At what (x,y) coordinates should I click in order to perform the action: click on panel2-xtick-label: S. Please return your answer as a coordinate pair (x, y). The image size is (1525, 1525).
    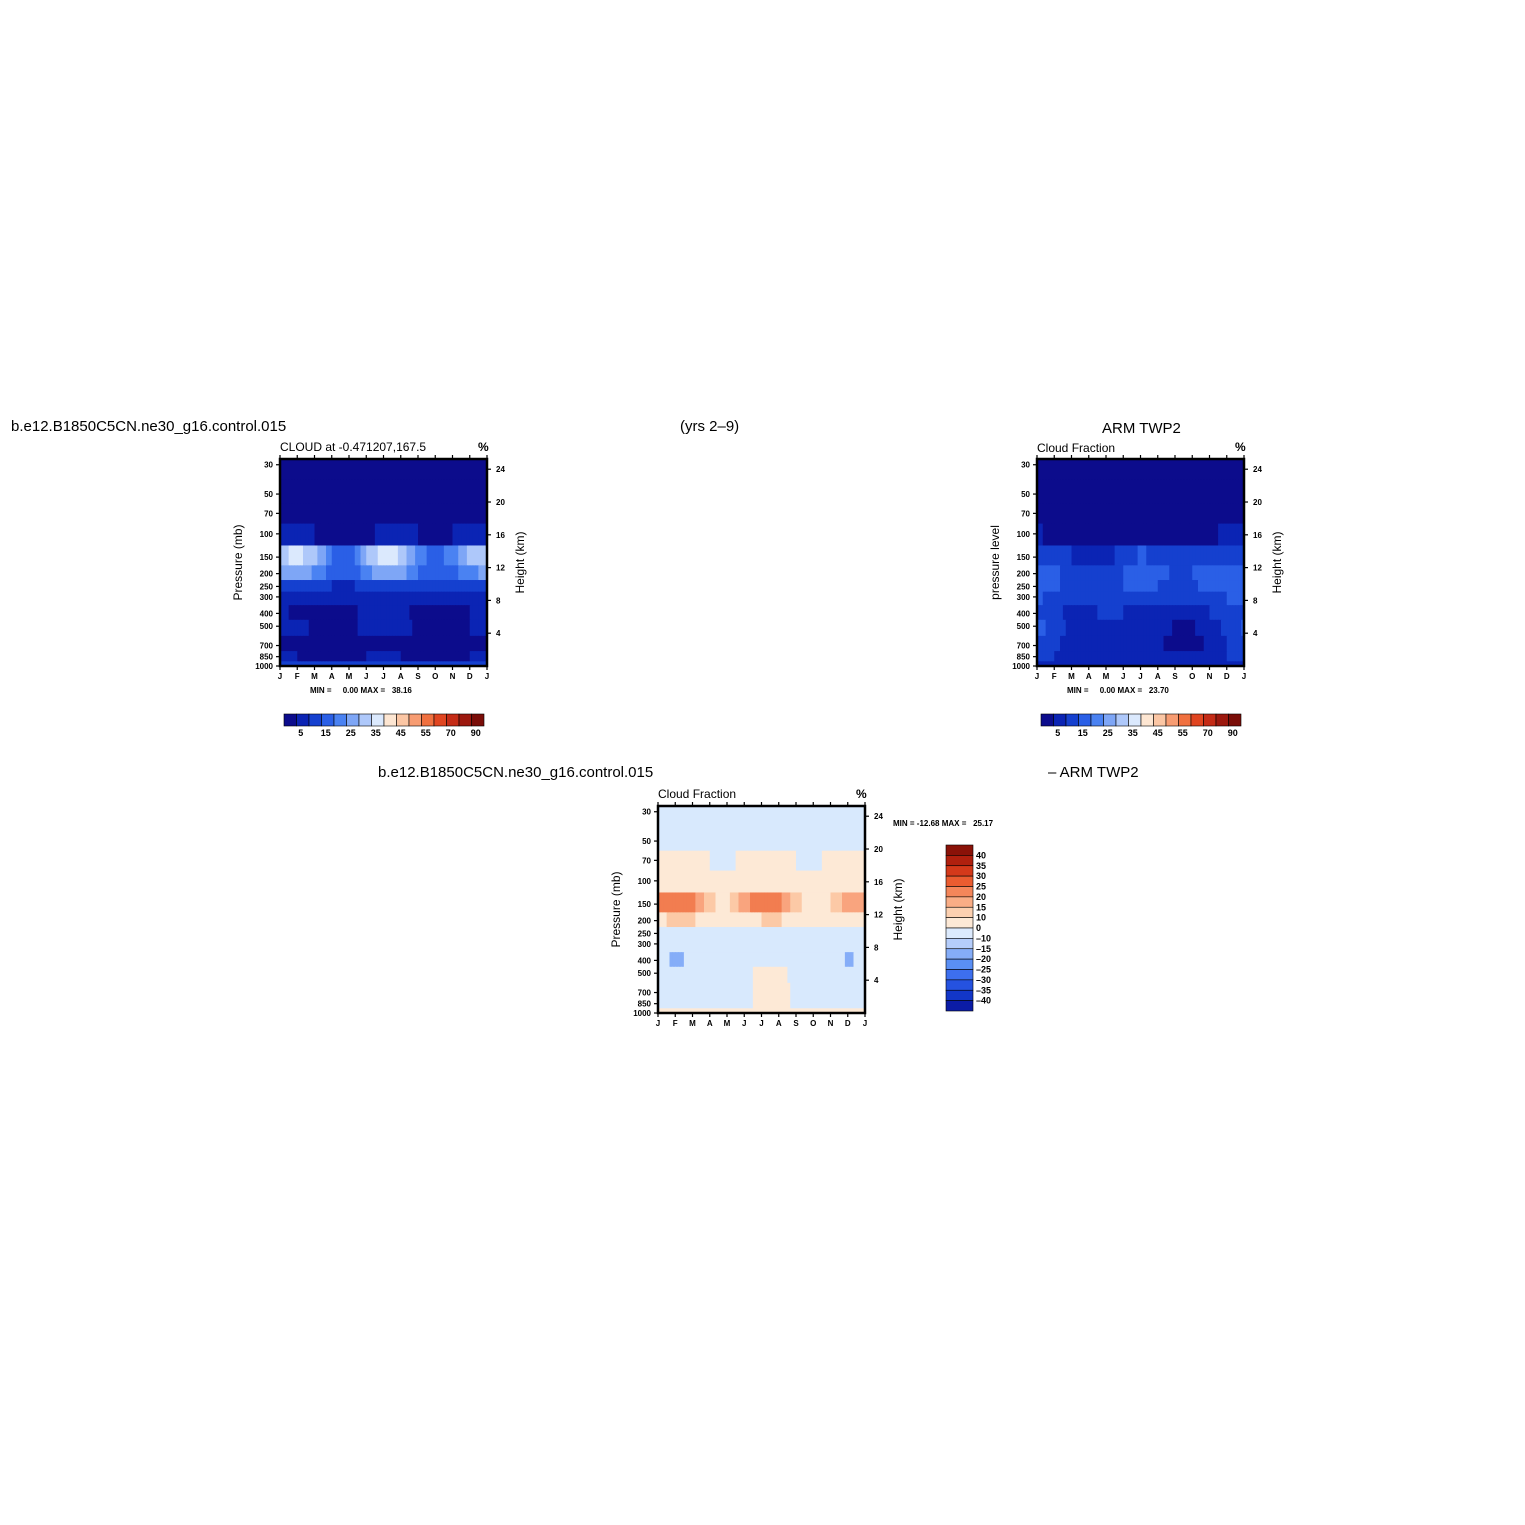
    Looking at the image, I should click on (1175, 676).